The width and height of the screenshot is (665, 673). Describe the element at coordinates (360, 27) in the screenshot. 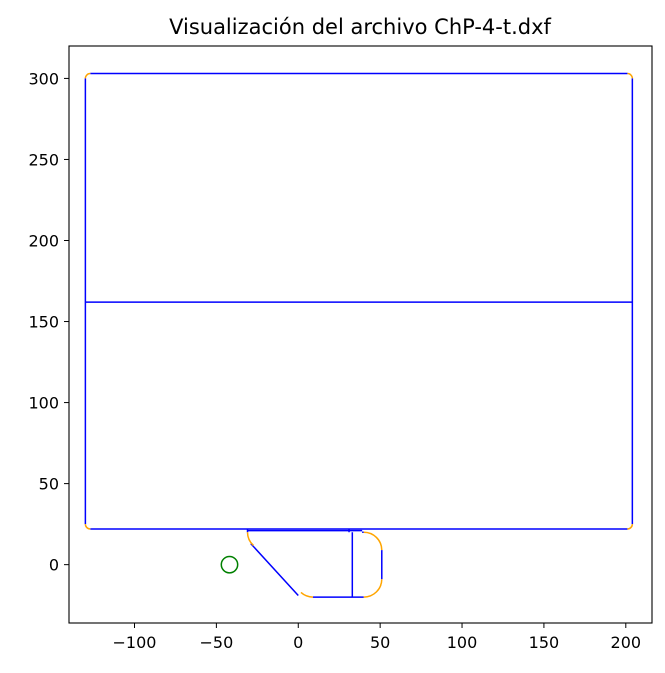

I see `chart-title: Visualización del archivo ChP-4-t.dxf` at that location.